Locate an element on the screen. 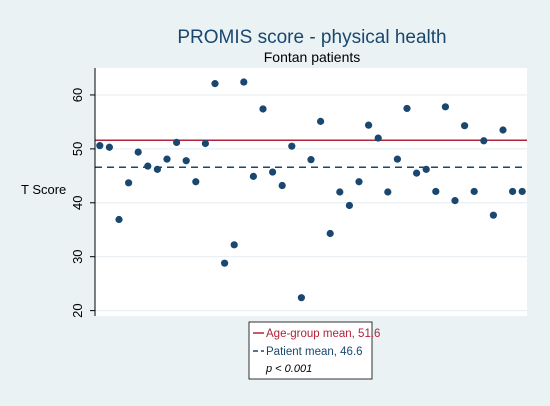 The height and width of the screenshot is (406, 550). legend-label-age-group-mean: Age-group mean, 51.6 is located at coordinates (323, 334).